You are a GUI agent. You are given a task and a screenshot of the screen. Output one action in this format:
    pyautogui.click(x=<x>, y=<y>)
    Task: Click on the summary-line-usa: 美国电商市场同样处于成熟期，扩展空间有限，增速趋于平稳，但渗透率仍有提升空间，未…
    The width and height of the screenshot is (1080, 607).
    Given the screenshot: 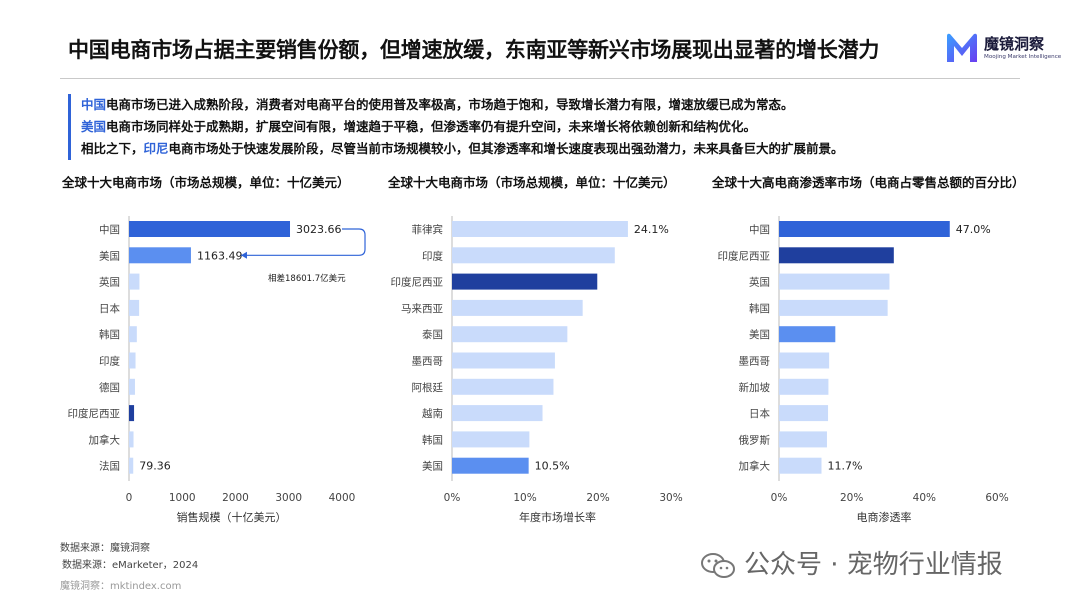 What is the action you would take?
    pyautogui.click(x=556, y=127)
    